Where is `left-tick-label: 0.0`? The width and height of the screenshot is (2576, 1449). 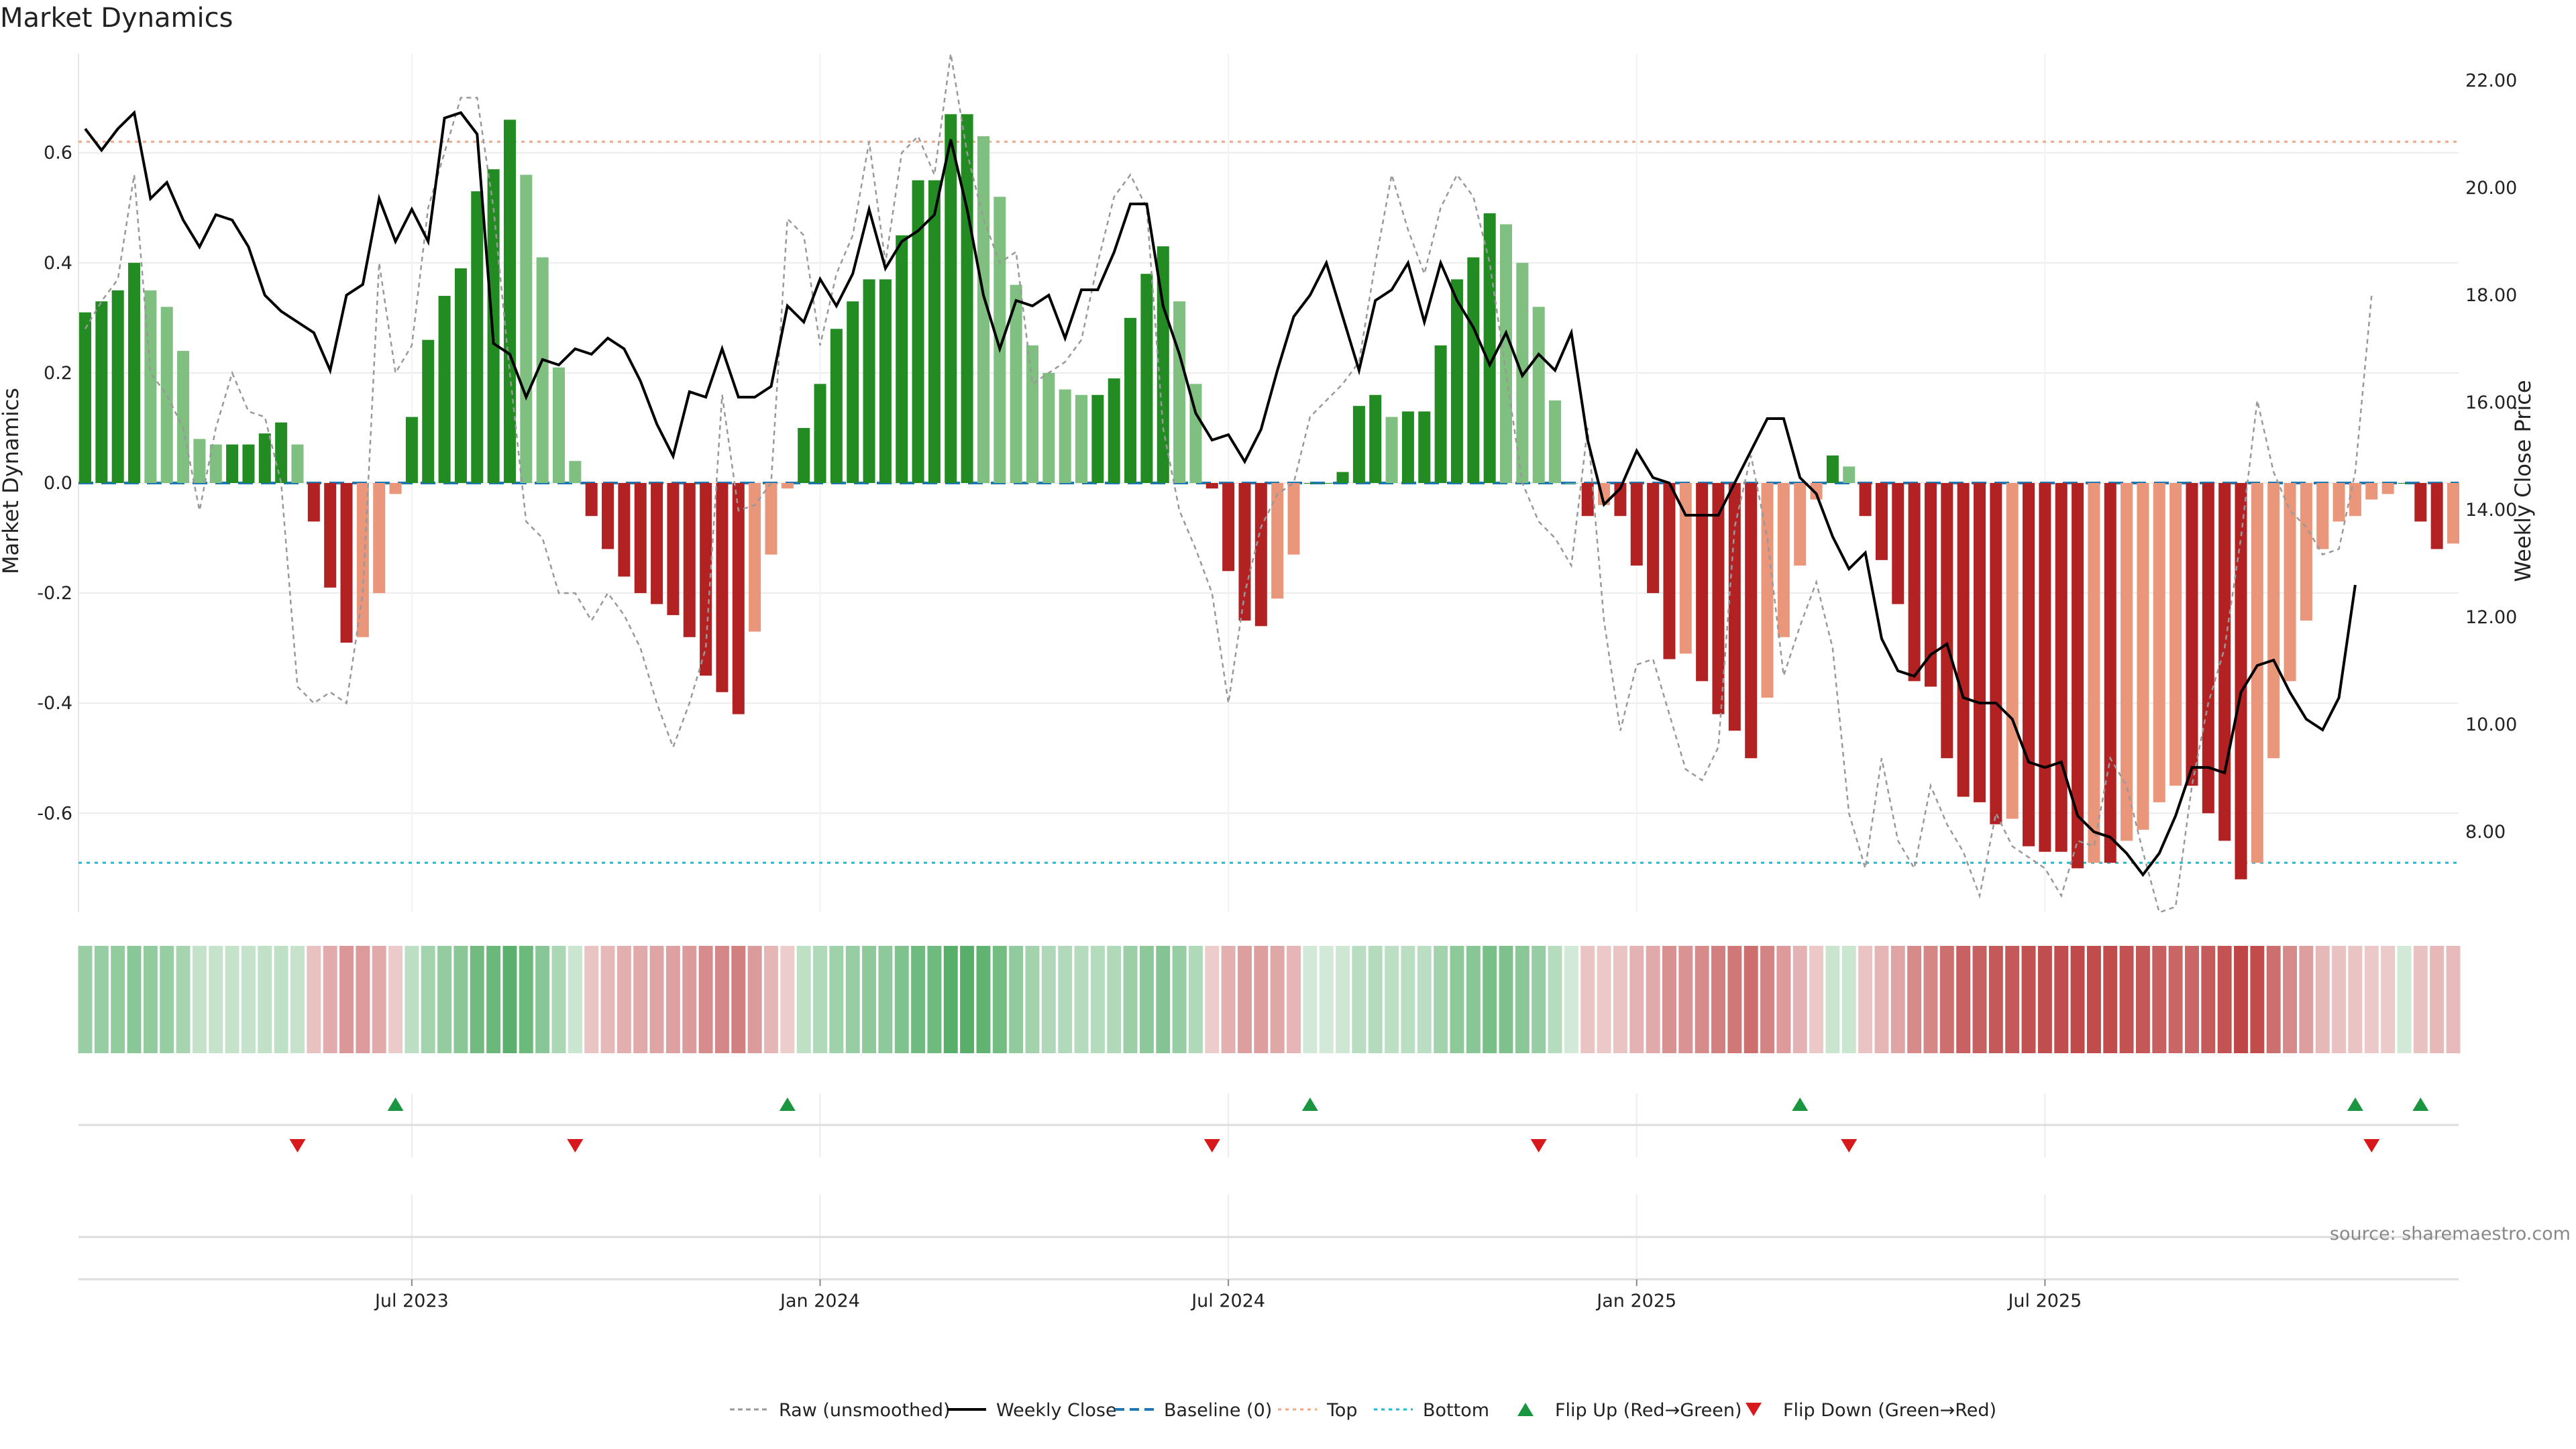
left-tick-label: 0.0 is located at coordinates (58, 483).